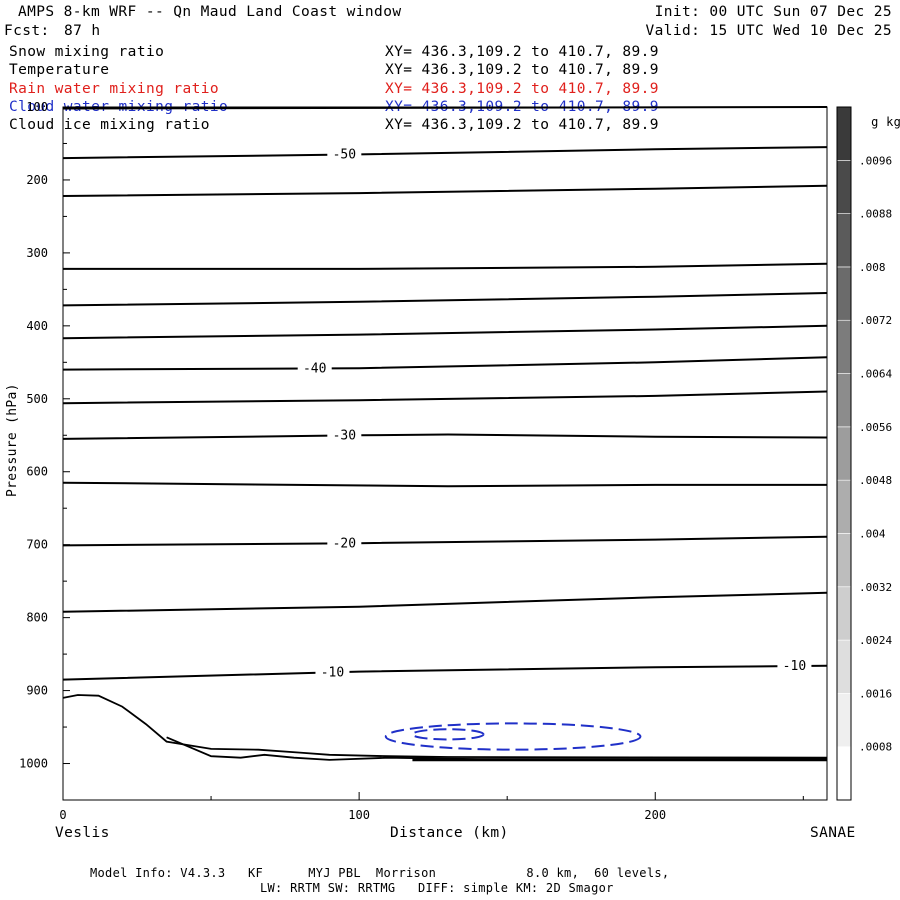 The image size is (900, 900). I want to click on y-tick-label: 100, so click(37, 107).